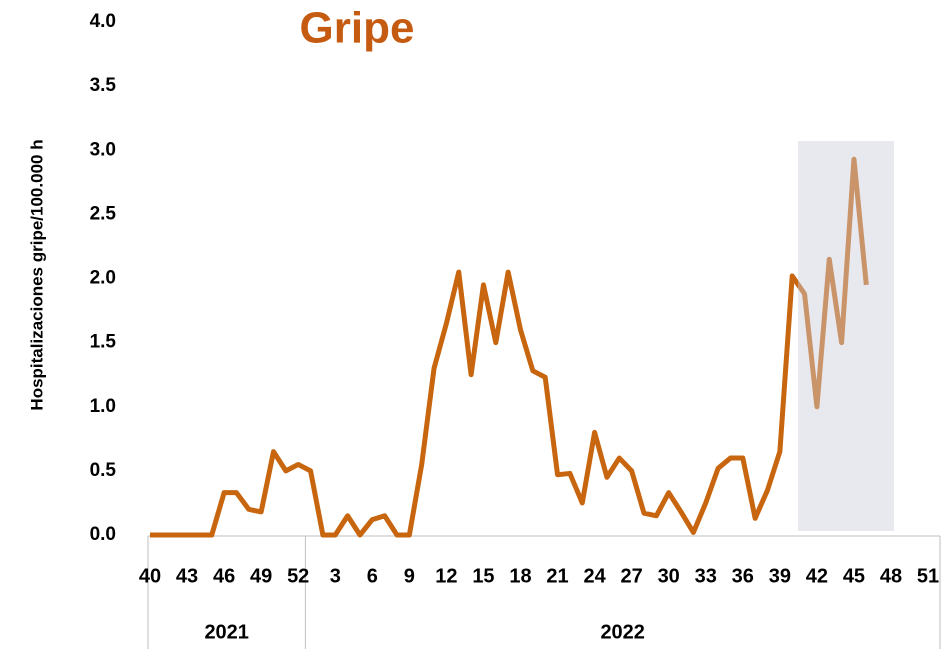 Image resolution: width=945 pixels, height=649 pixels. What do you see at coordinates (103, 149) in the screenshot?
I see `y-tick-label: 3.0` at bounding box center [103, 149].